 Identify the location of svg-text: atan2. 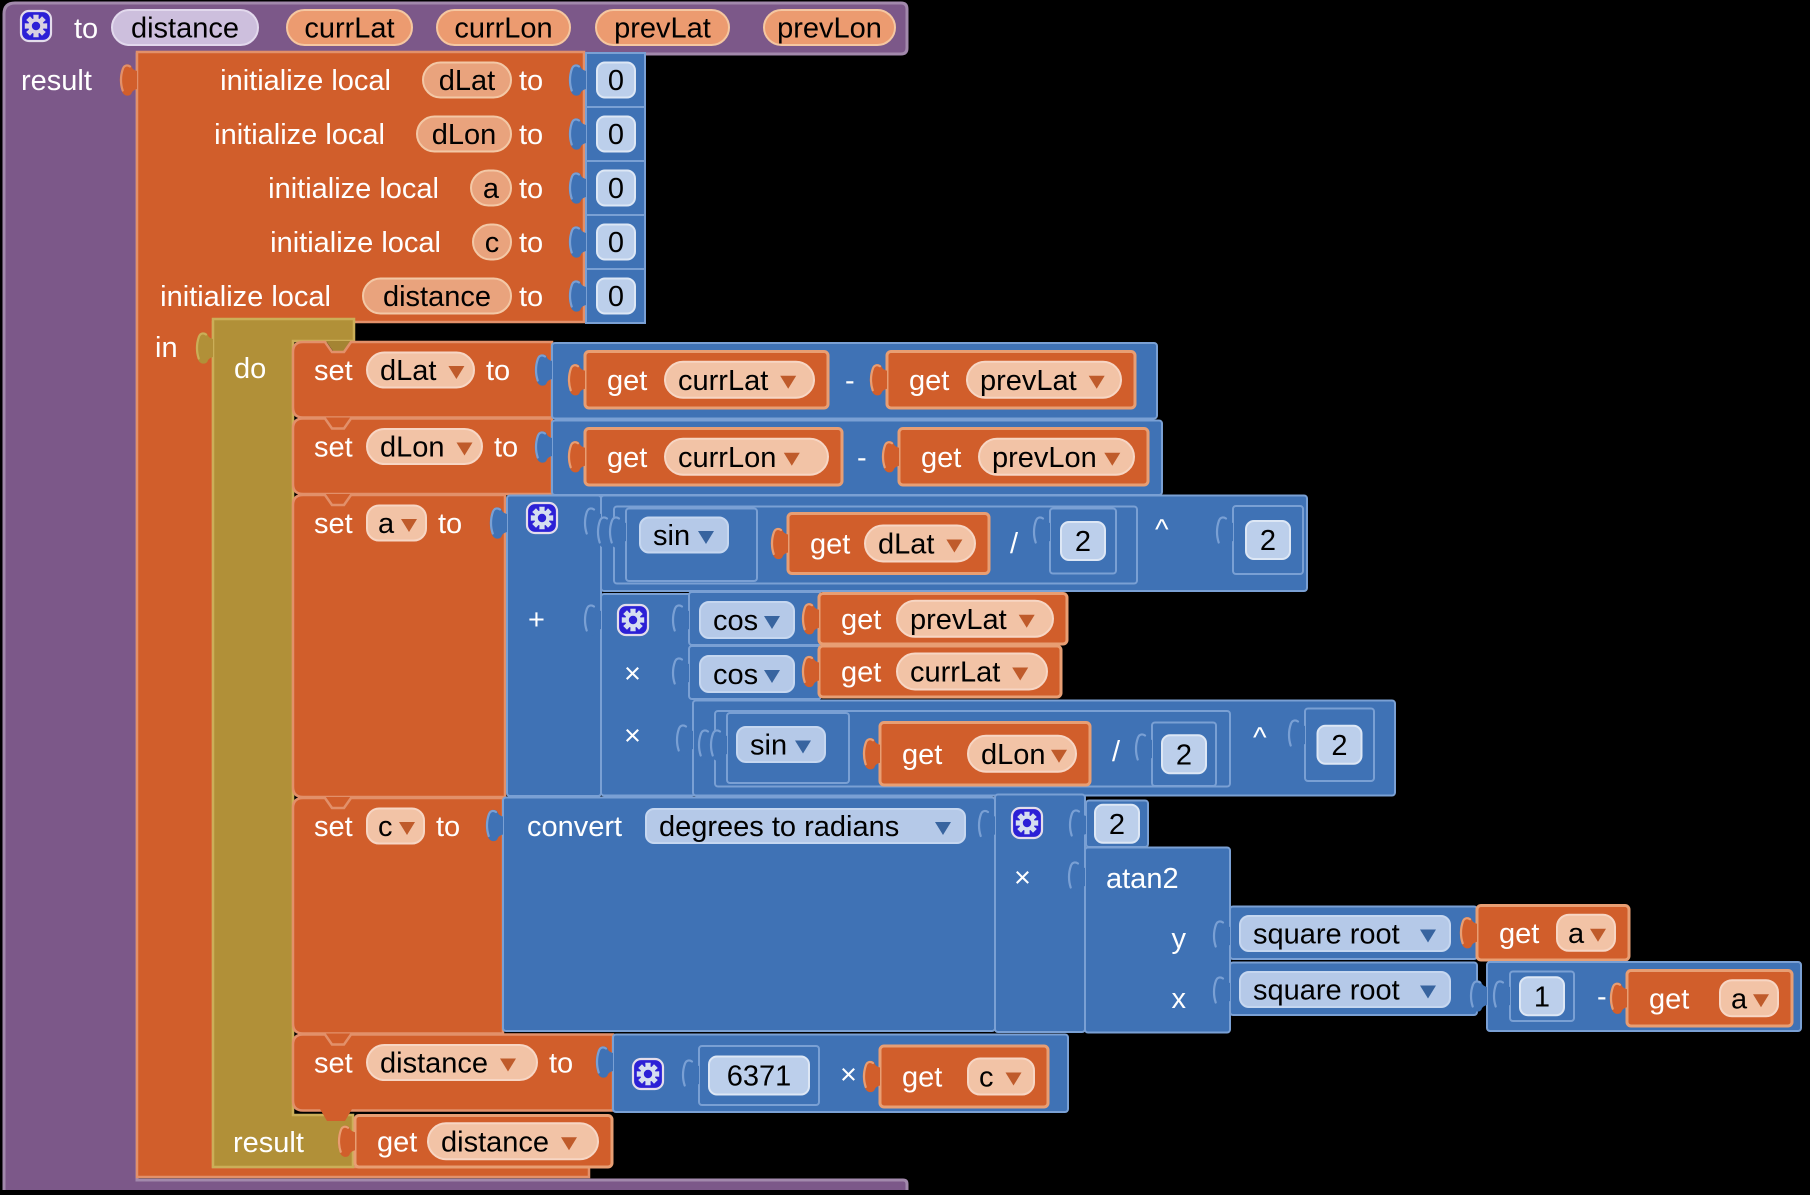
(1142, 879).